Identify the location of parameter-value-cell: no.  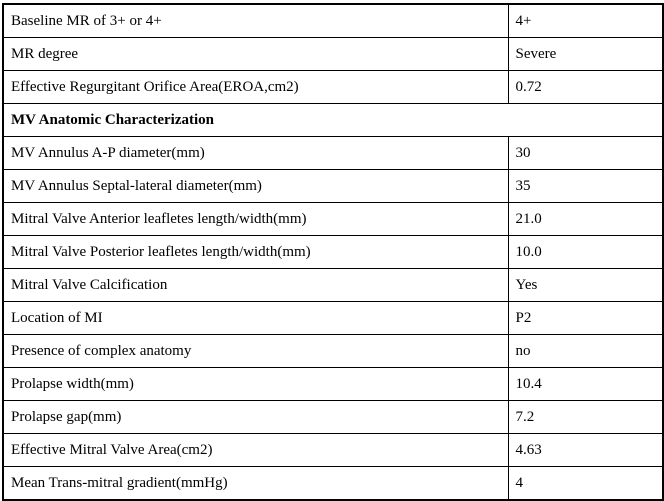
(585, 351).